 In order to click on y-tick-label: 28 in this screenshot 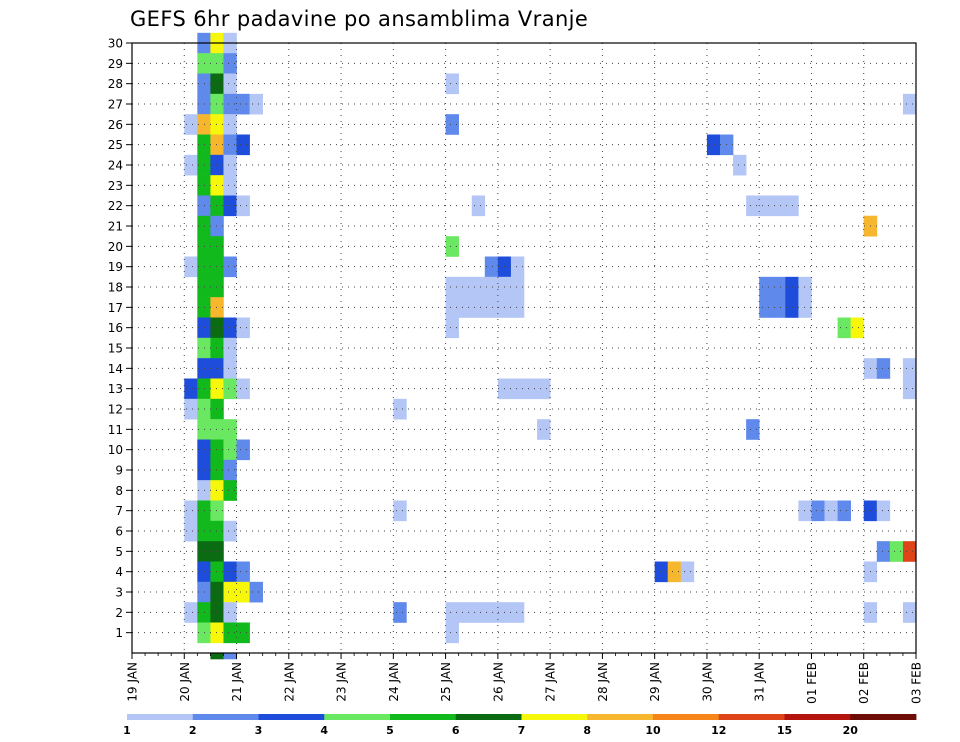, I will do `click(115, 84)`.